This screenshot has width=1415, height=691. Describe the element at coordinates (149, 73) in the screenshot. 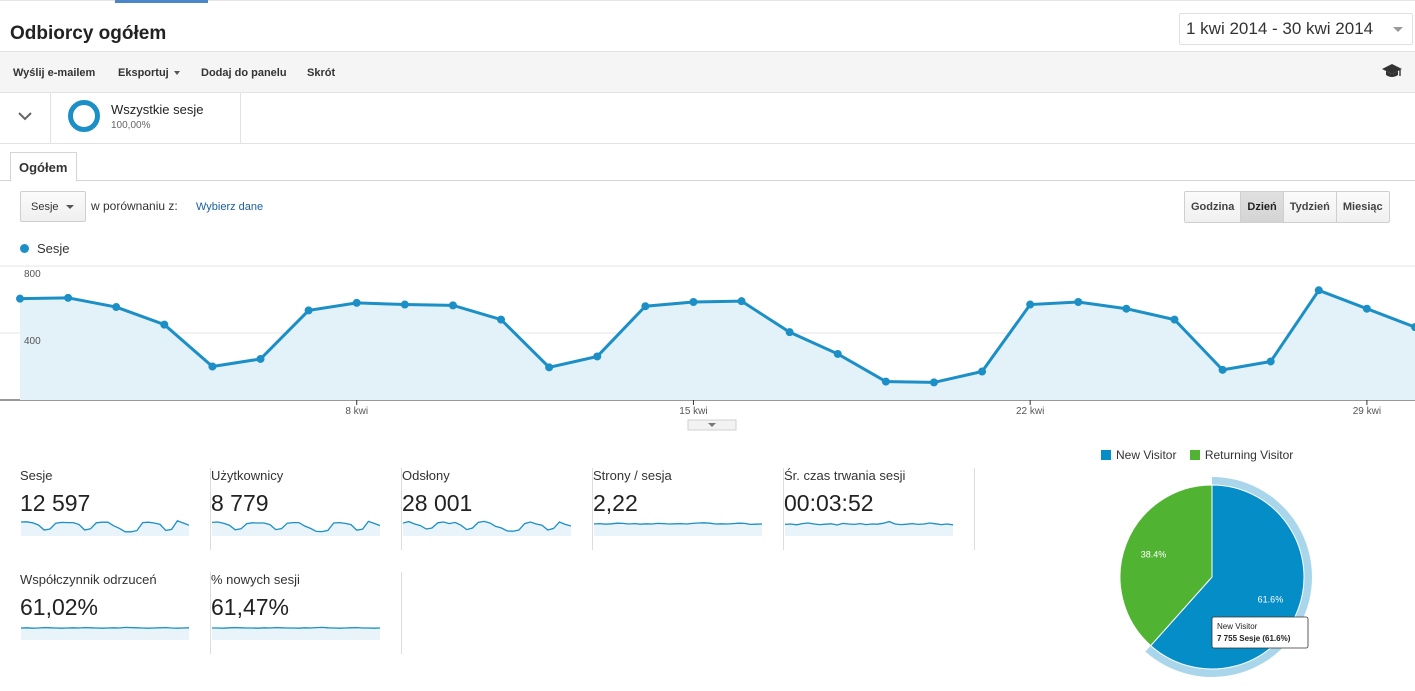

I see `export-menu: Eksportuj` at that location.